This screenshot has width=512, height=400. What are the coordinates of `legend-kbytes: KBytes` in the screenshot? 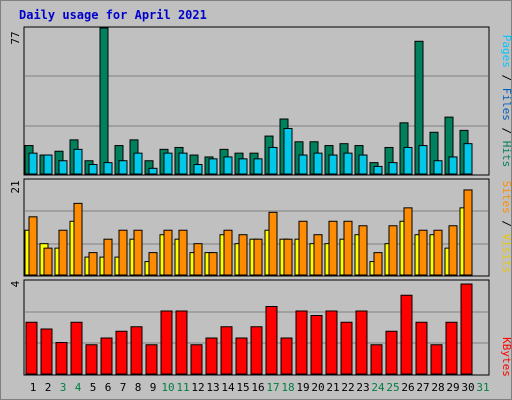 It's located at (506, 357).